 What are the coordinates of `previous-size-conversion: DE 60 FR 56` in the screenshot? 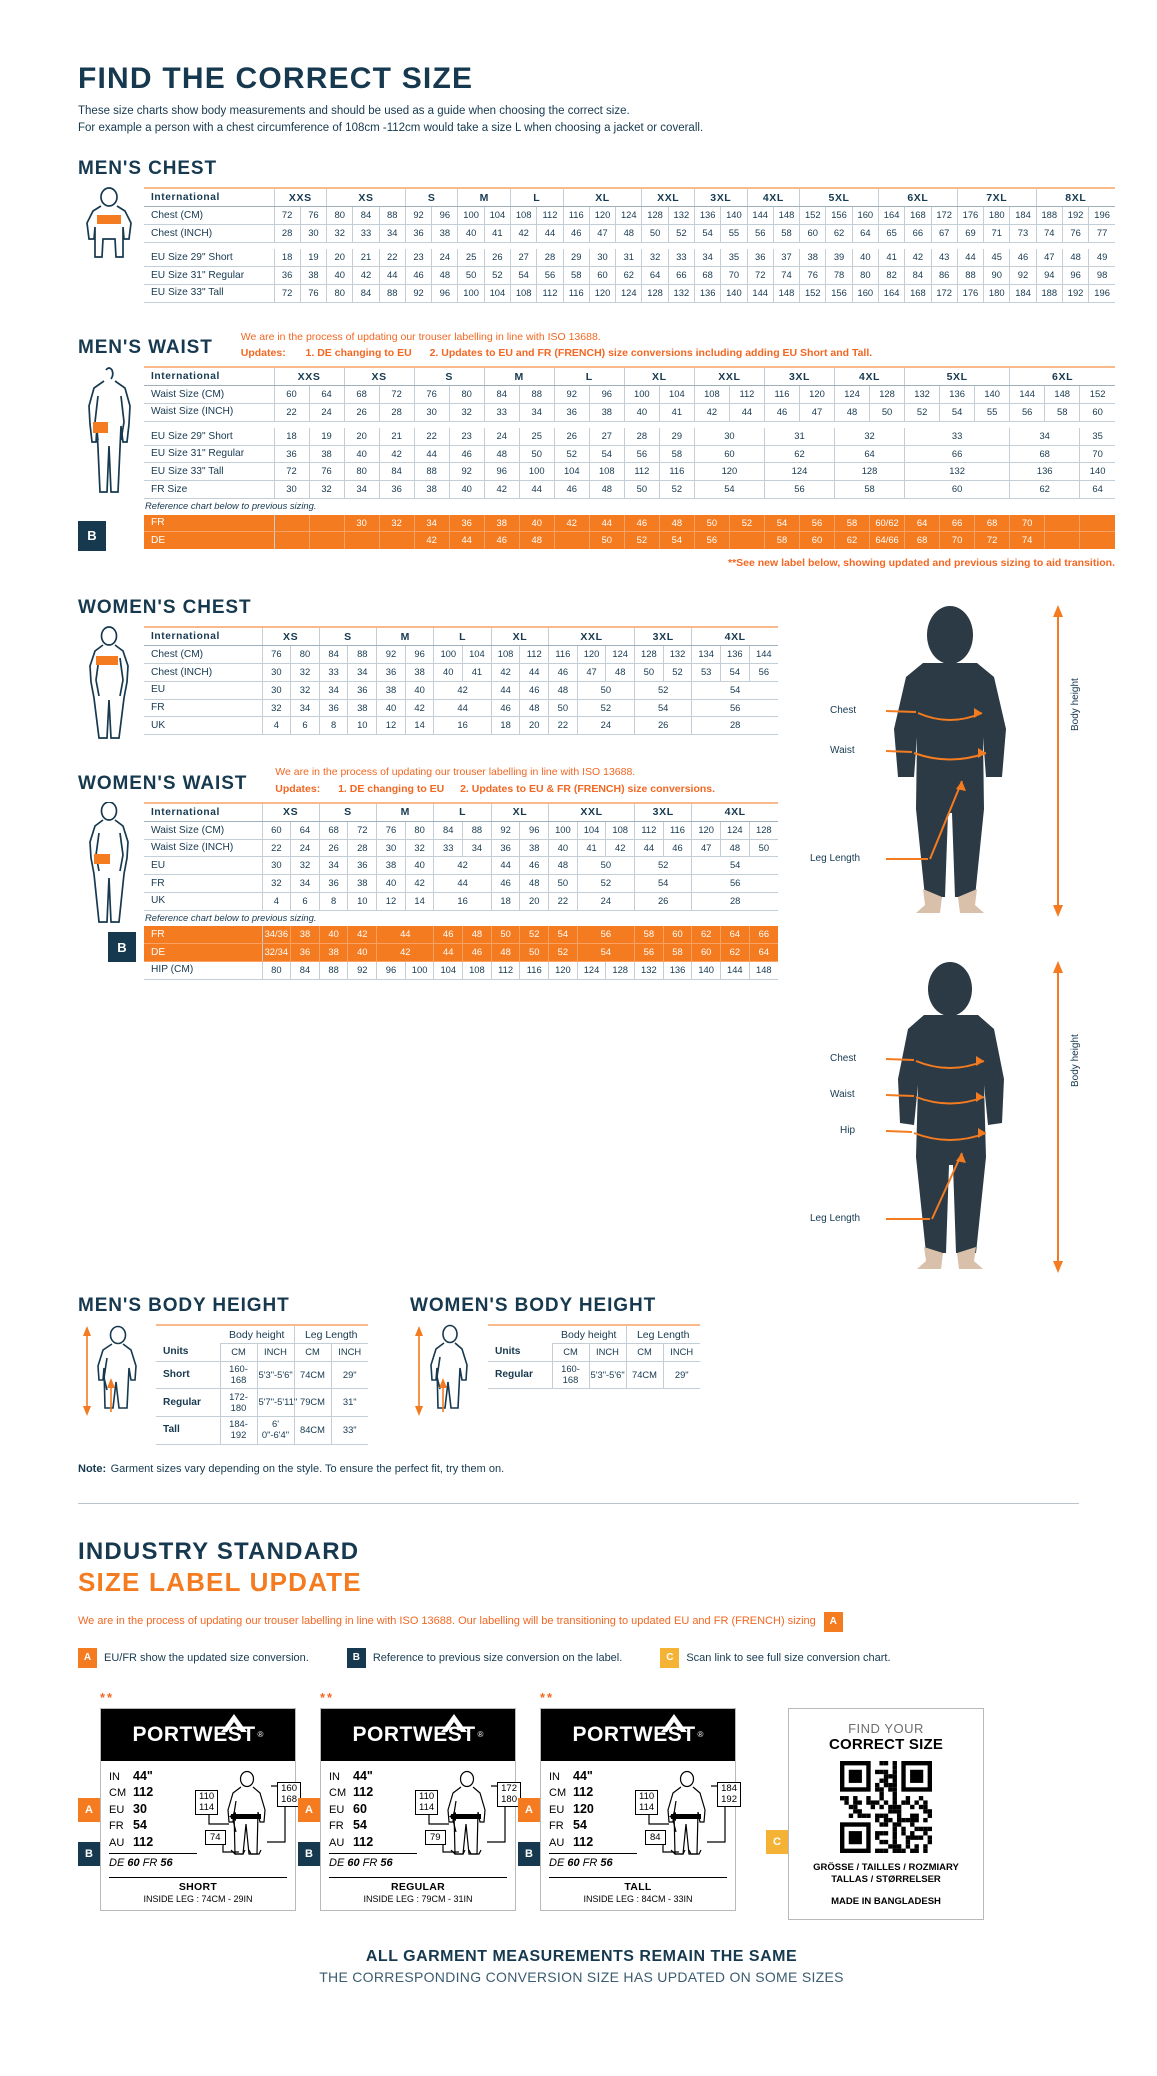 It's located at (153, 1862).